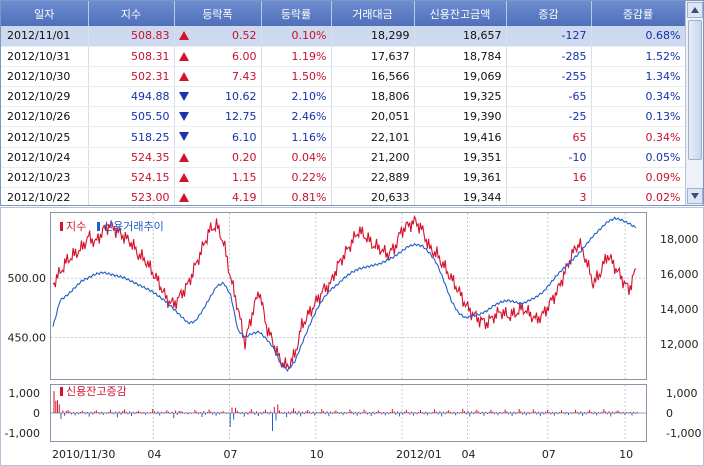 The height and width of the screenshot is (466, 704). I want to click on column-header: 일자, so click(45, 13).